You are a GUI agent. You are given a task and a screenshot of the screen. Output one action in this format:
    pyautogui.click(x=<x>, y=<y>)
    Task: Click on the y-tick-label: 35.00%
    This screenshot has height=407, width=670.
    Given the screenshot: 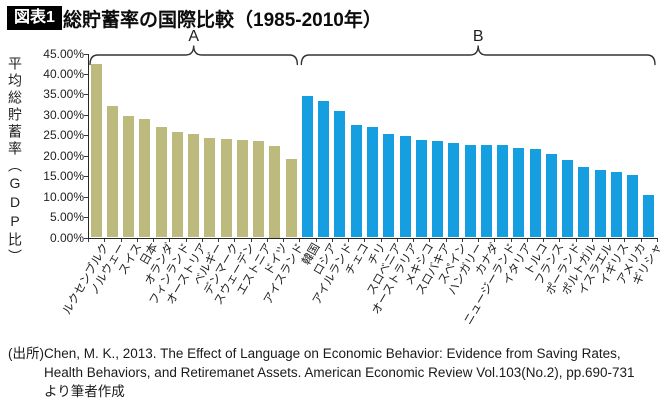 What is the action you would take?
    pyautogui.click(x=63, y=94)
    